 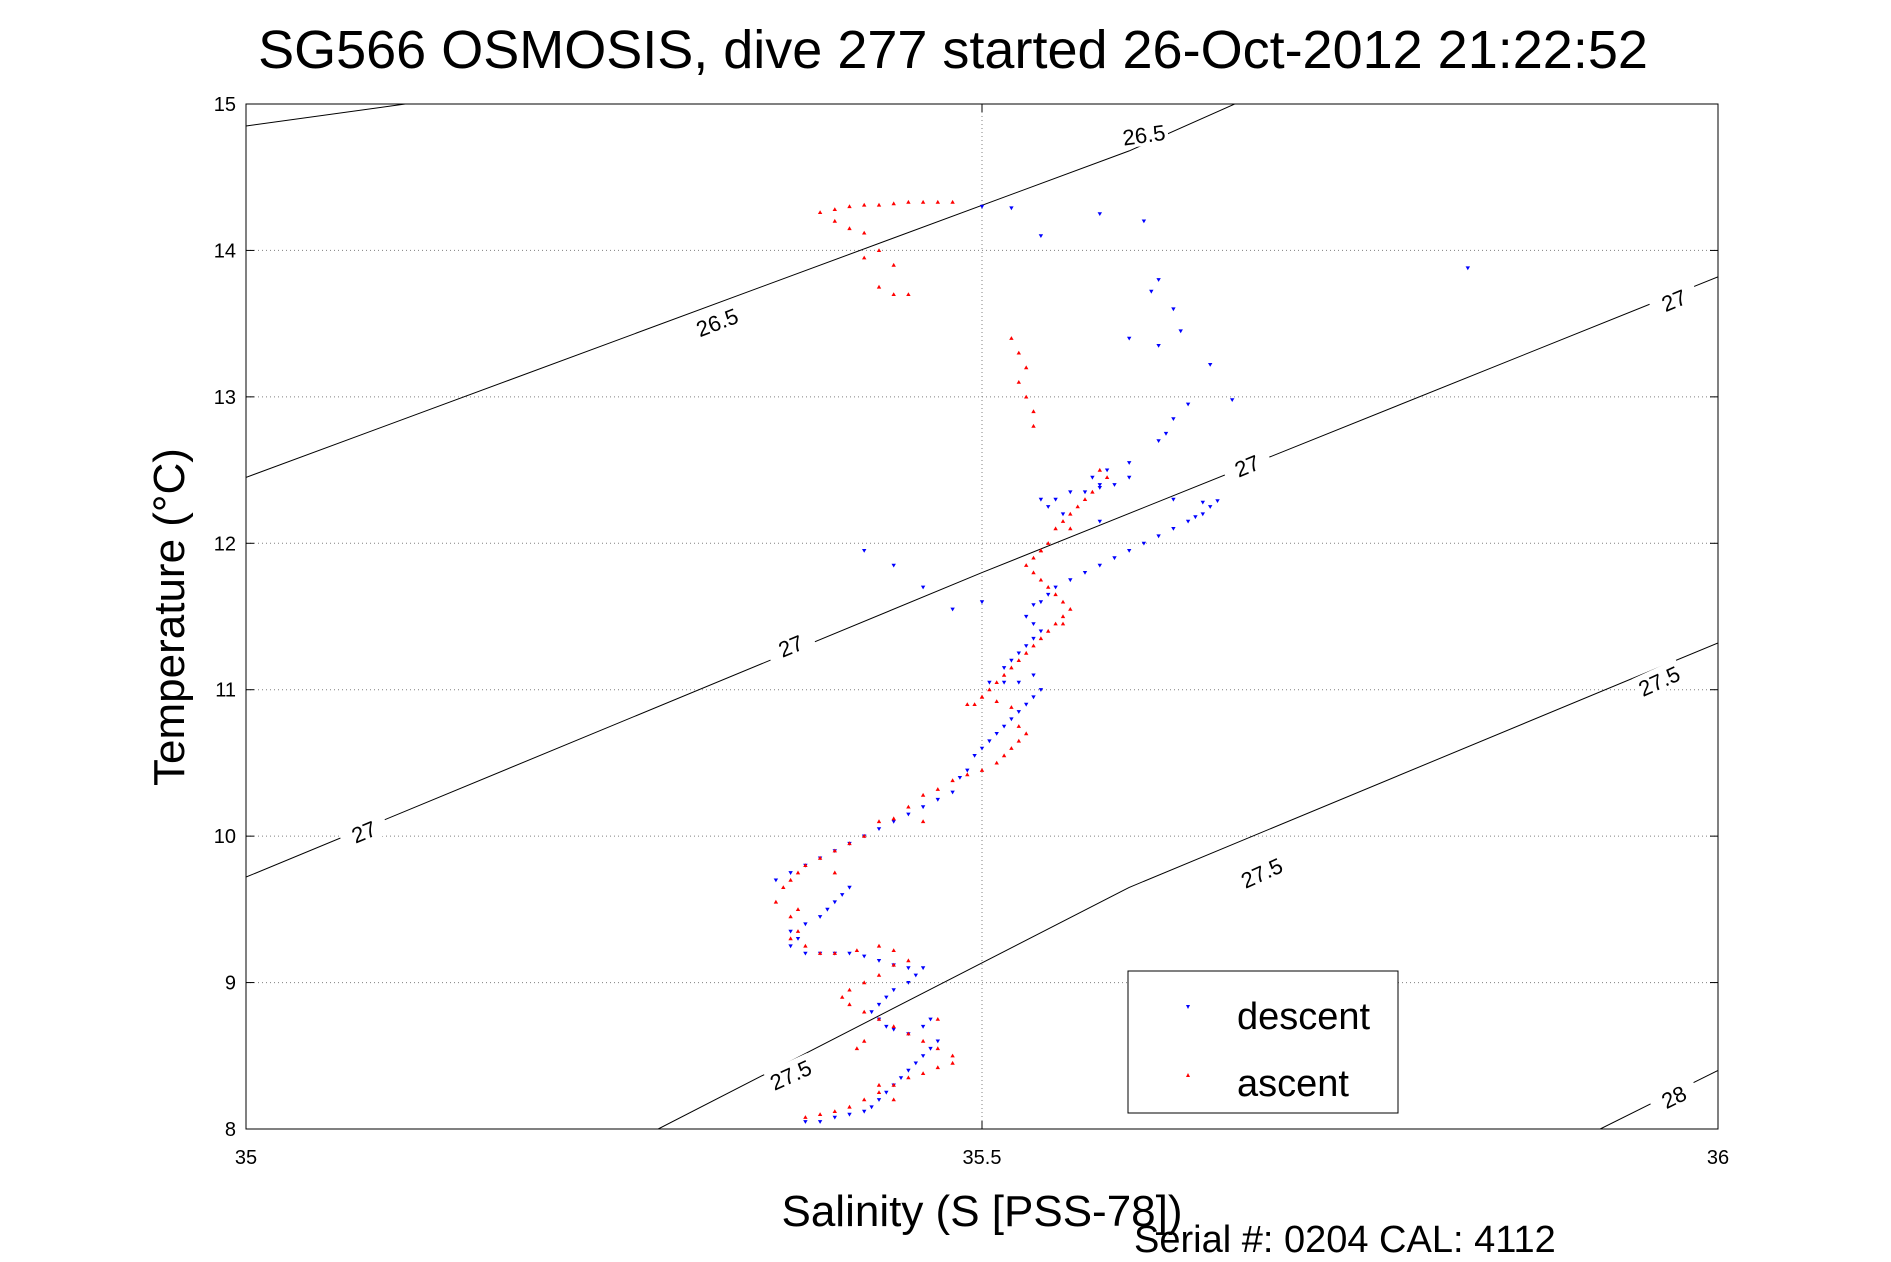 I want to click on y-tick-label: 14, so click(x=225, y=251).